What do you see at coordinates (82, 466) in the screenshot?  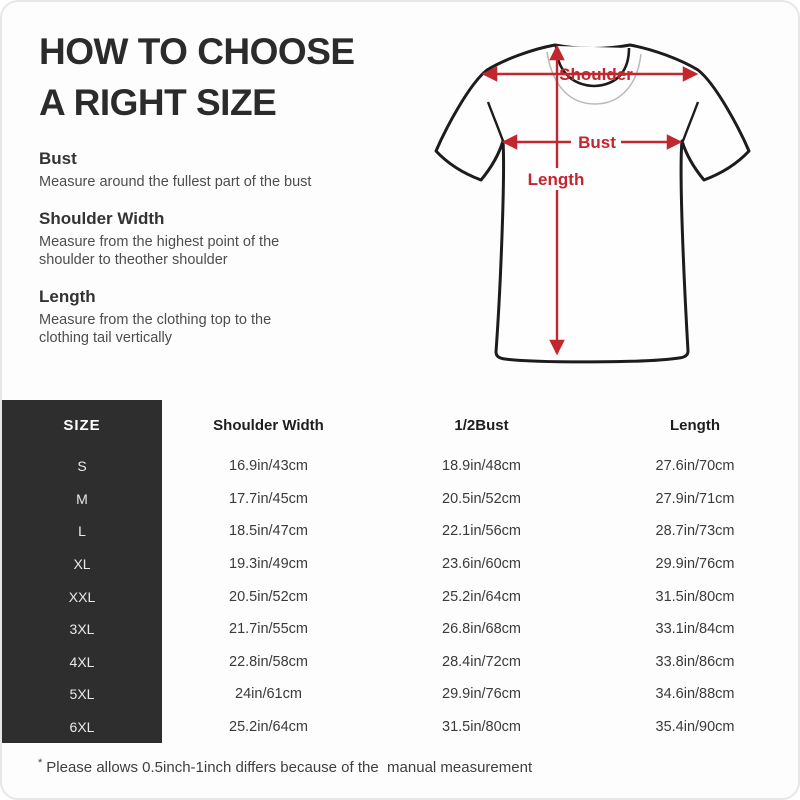 I see `size-label-cell: S` at bounding box center [82, 466].